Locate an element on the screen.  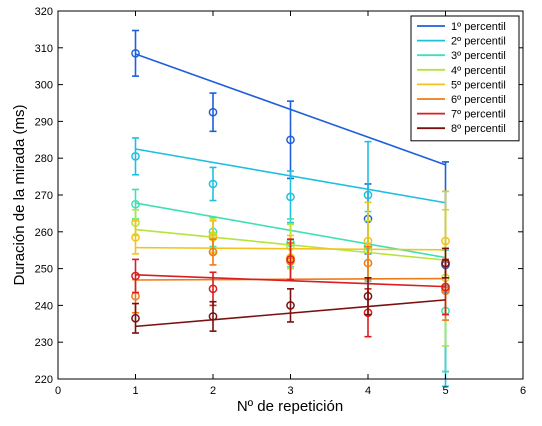
x-tick-label: 4 is located at coordinates (368, 391).